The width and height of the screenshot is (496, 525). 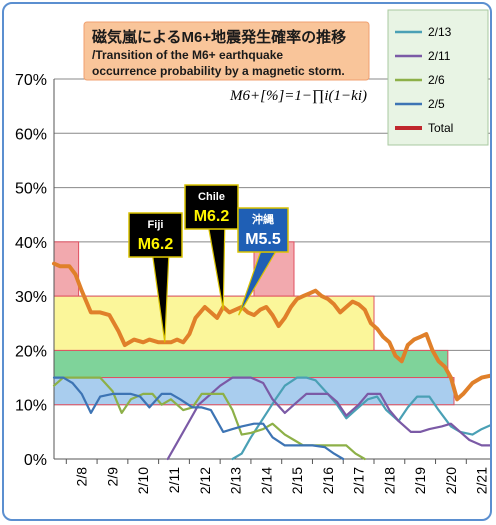 What do you see at coordinates (31, 351) in the screenshot?
I see `y-tick-label: 20%` at bounding box center [31, 351].